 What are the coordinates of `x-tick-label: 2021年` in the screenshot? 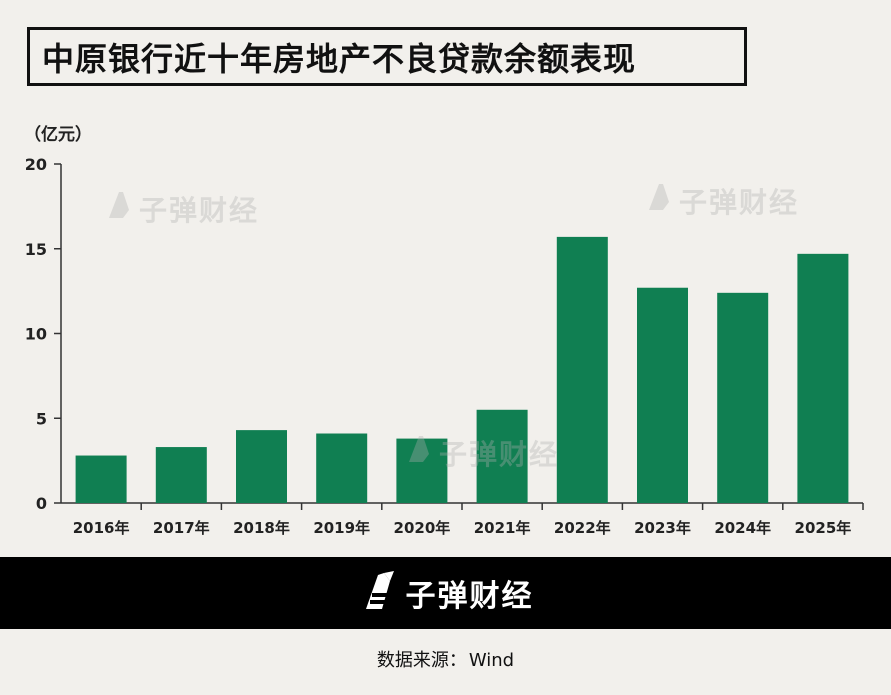 It's located at (502, 528).